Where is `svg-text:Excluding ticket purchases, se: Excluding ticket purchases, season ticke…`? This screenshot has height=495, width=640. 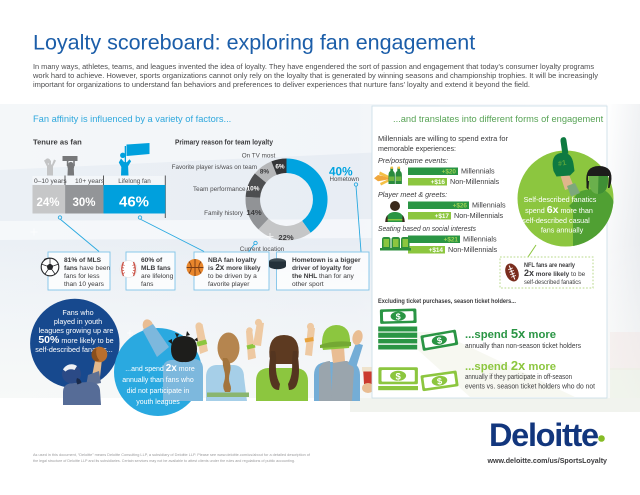 svg-text:Excluding ticket purchases, se: Excluding ticket purchases, season ticke… is located at coordinates (447, 301).